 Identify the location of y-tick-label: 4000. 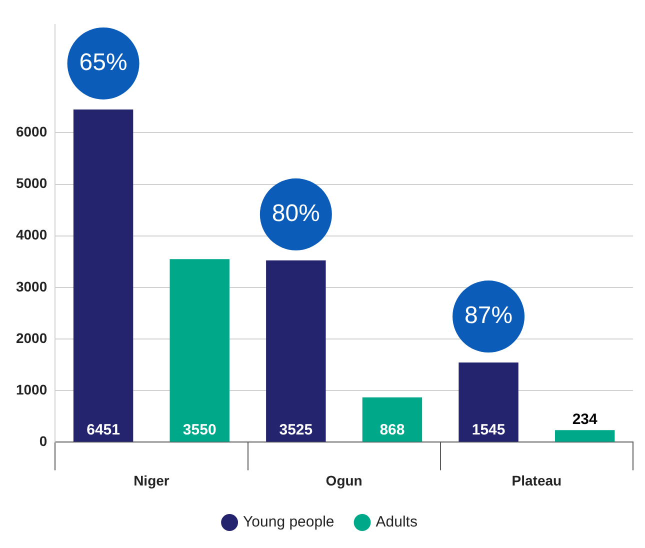
(32, 234).